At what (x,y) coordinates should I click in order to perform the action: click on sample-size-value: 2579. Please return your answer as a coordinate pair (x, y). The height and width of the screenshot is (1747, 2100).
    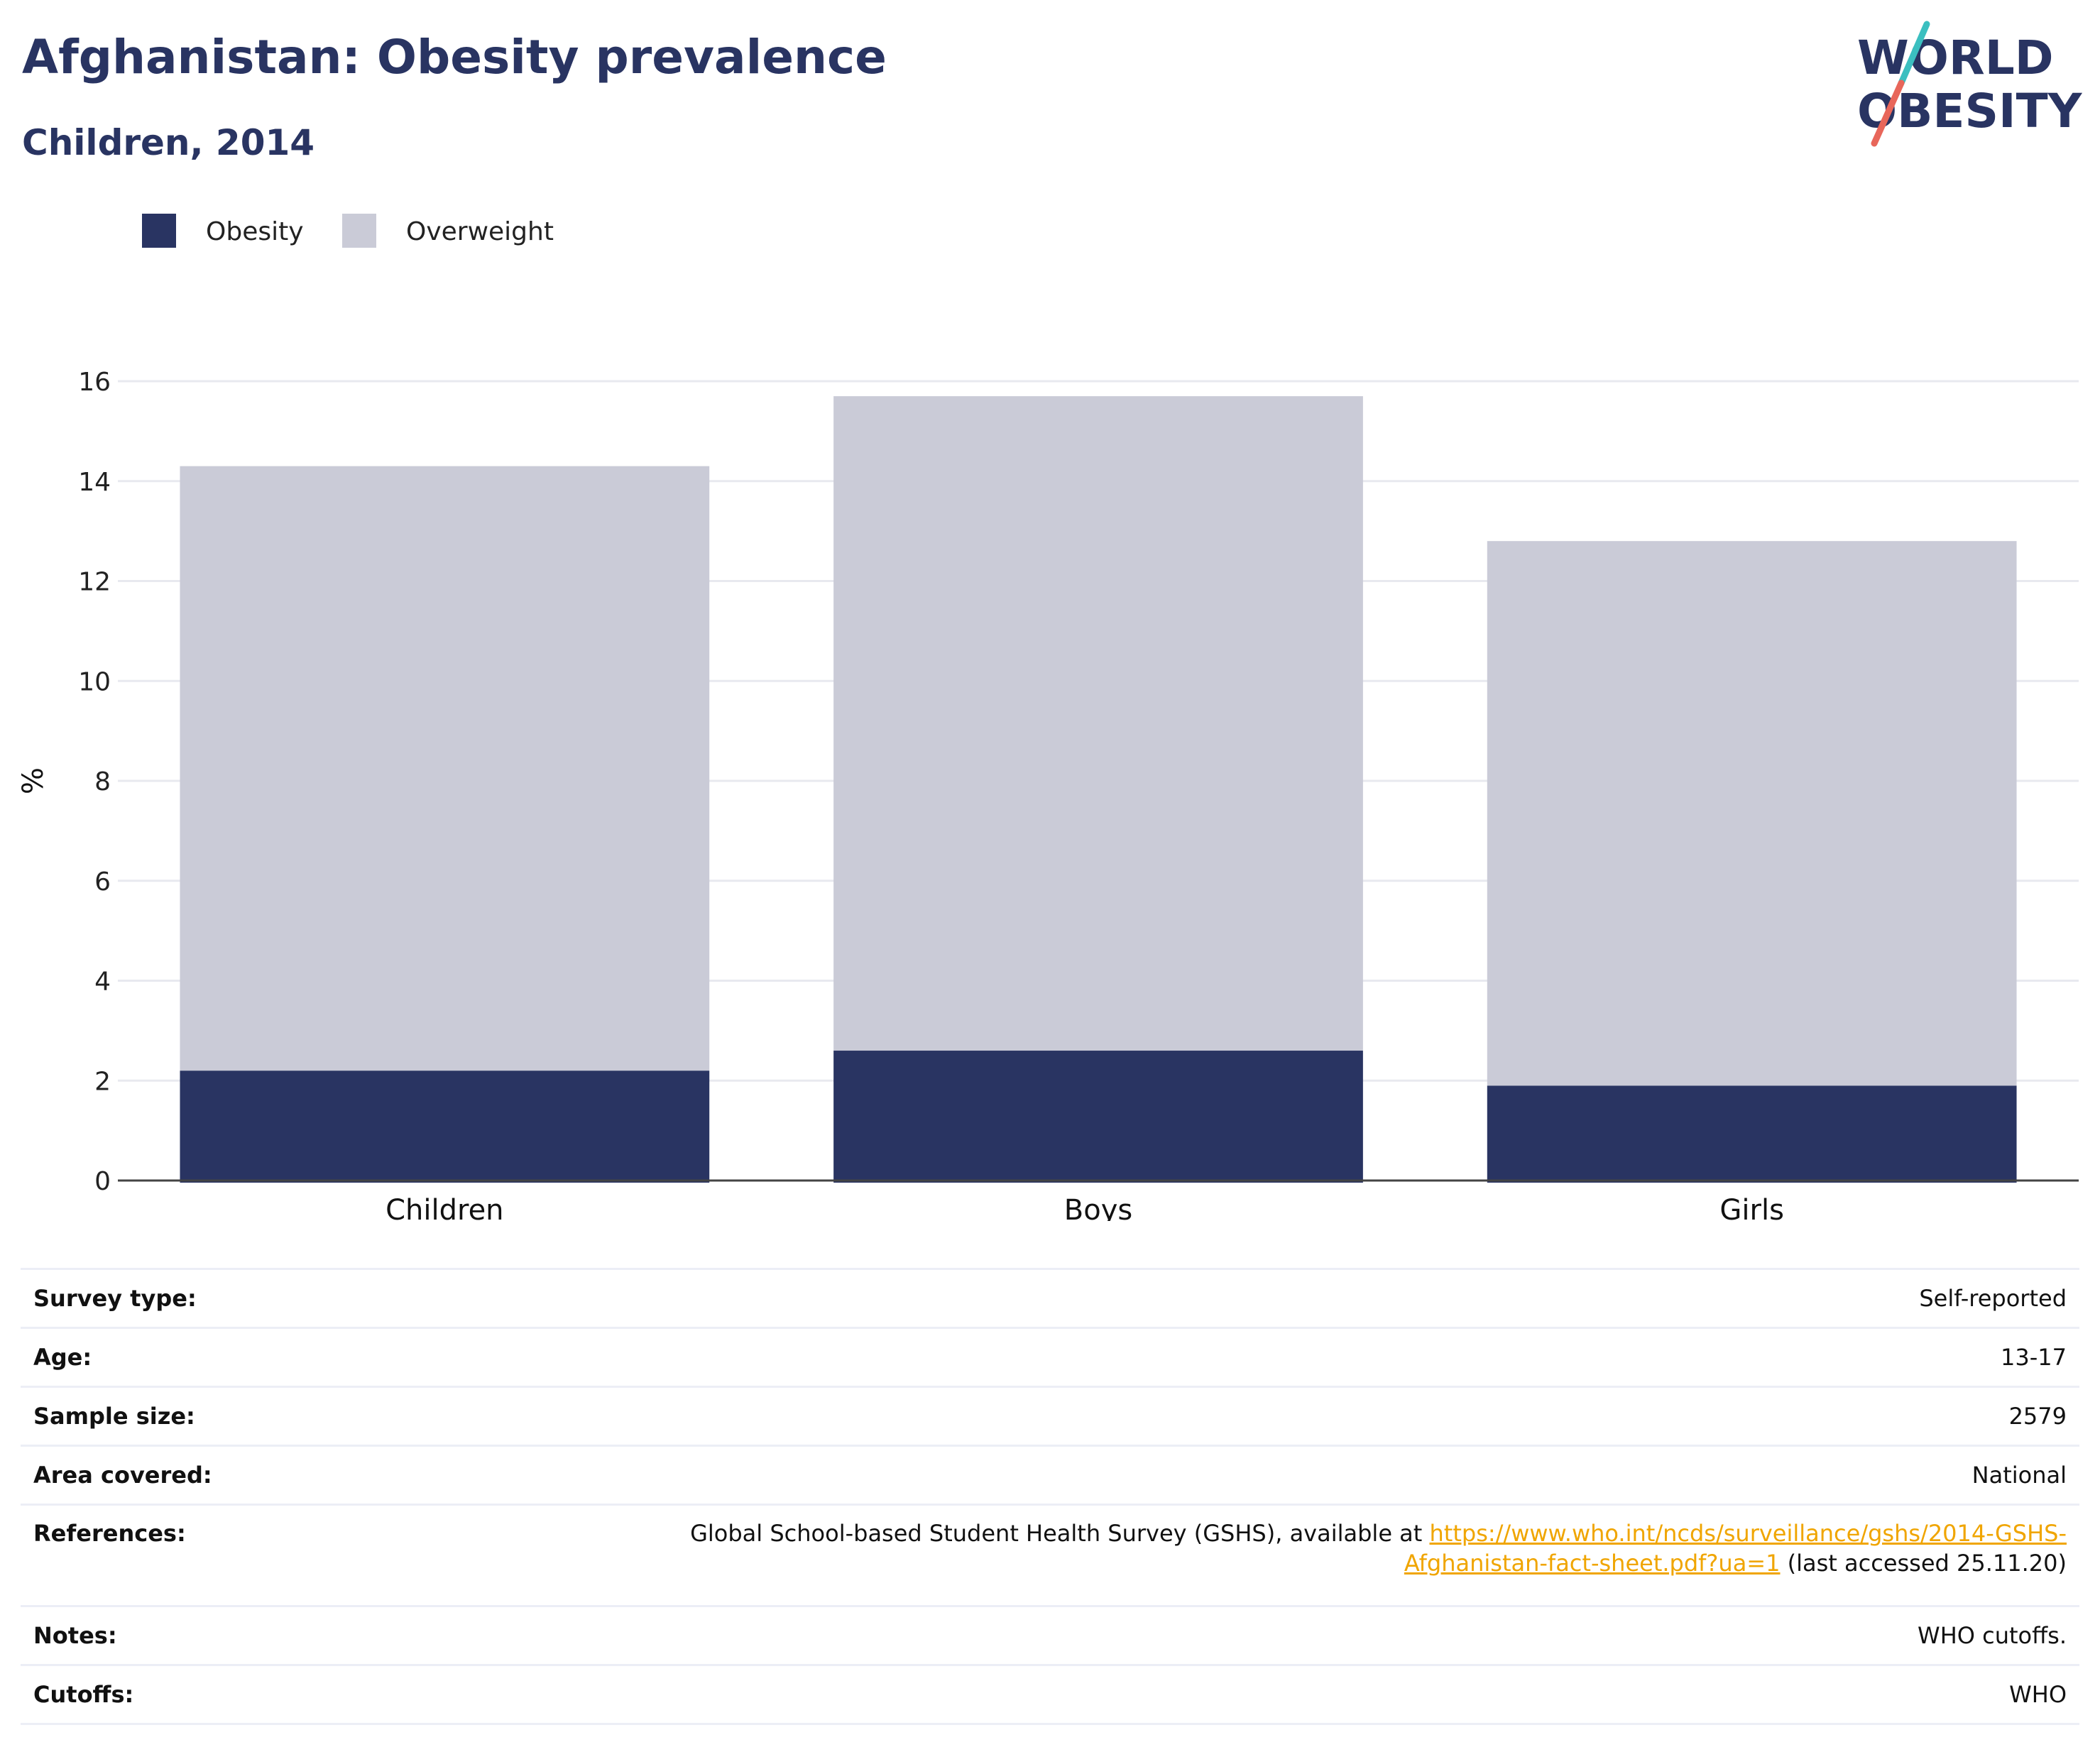
    Looking at the image, I should click on (2037, 1416).